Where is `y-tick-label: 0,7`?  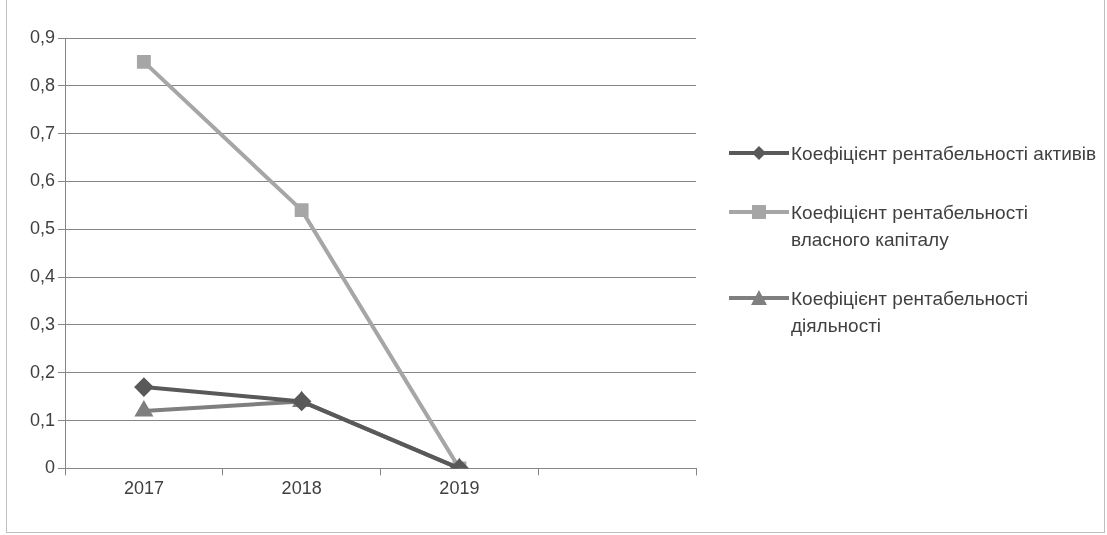 y-tick-label: 0,7 is located at coordinates (42, 132).